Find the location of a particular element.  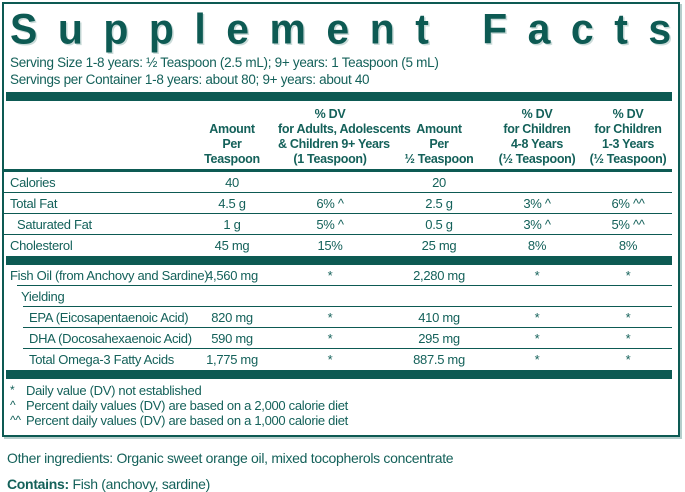

row-value: 1 g is located at coordinates (232, 224).